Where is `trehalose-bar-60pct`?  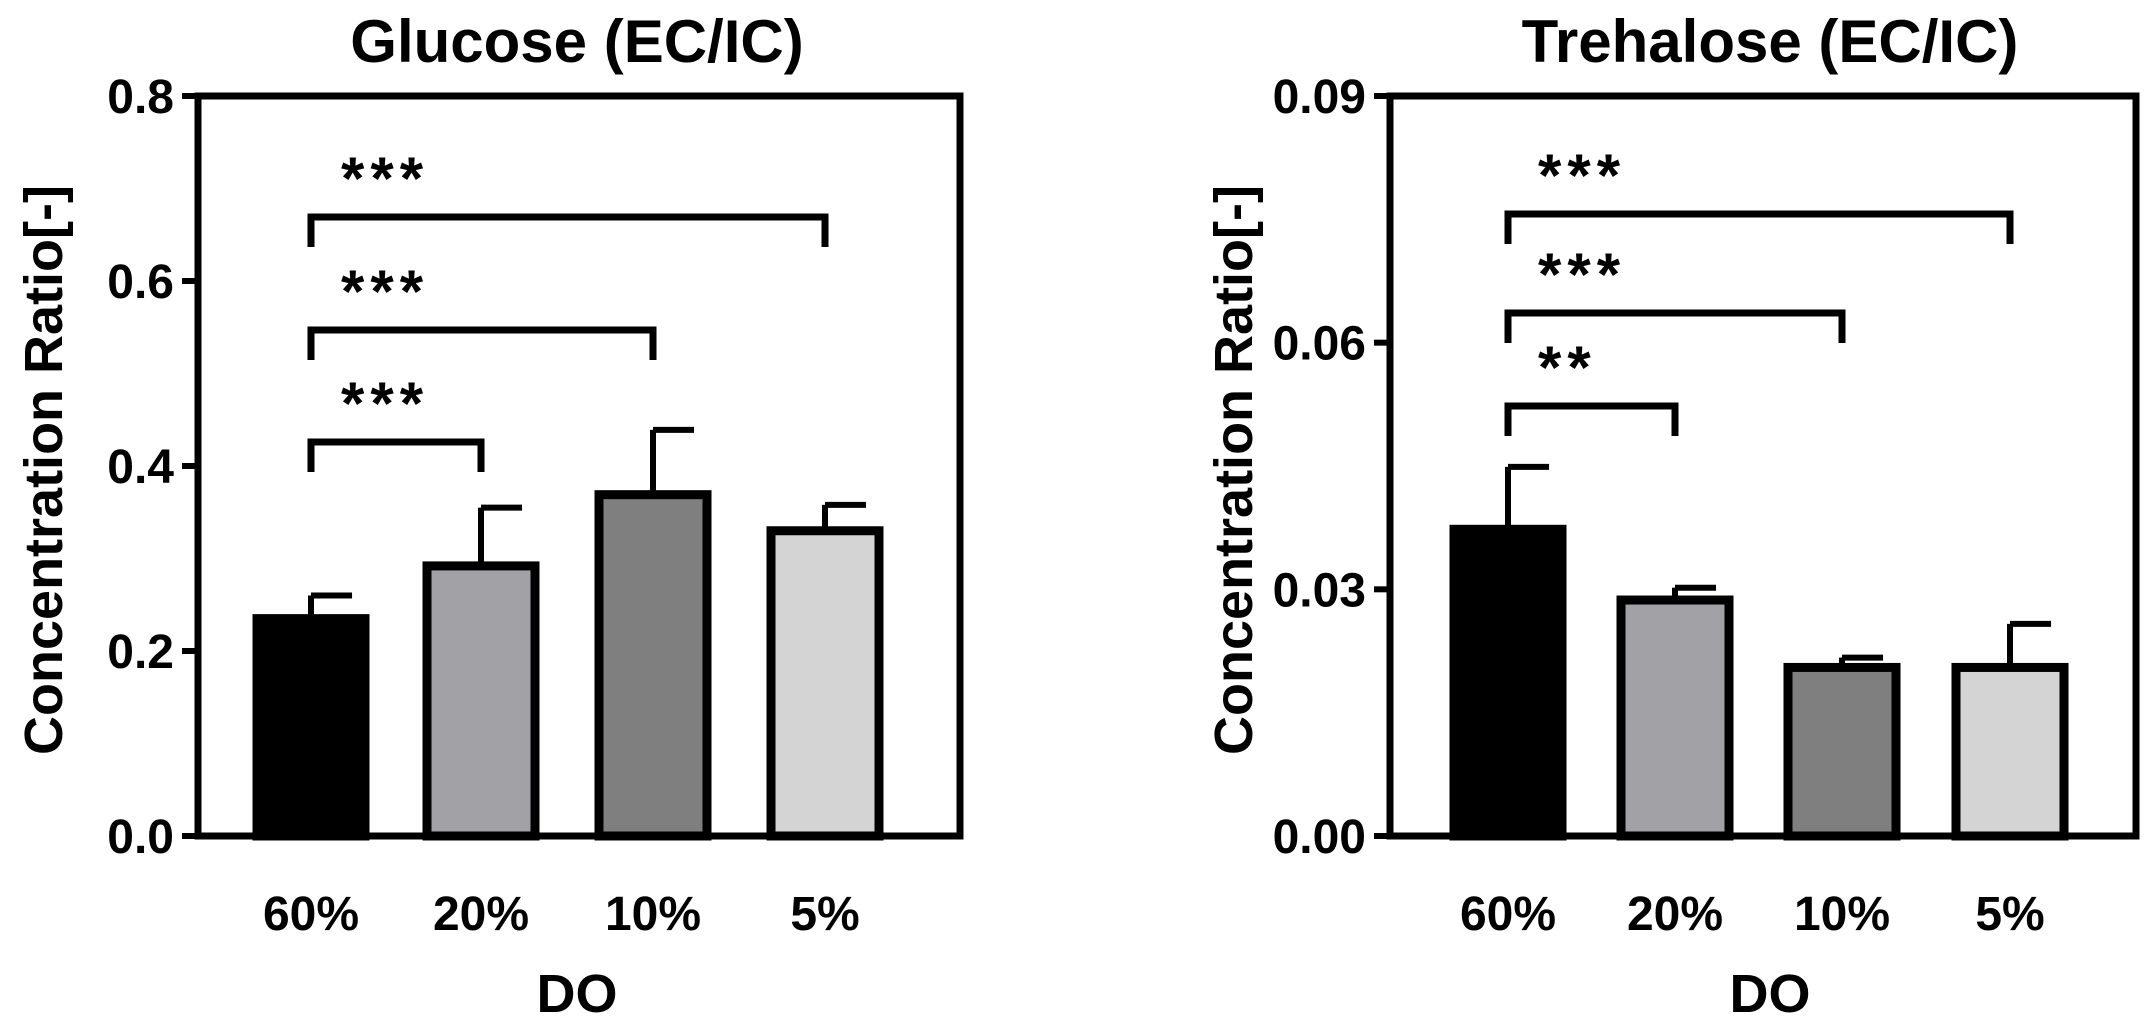
trehalose-bar-60pct is located at coordinates (1508, 682).